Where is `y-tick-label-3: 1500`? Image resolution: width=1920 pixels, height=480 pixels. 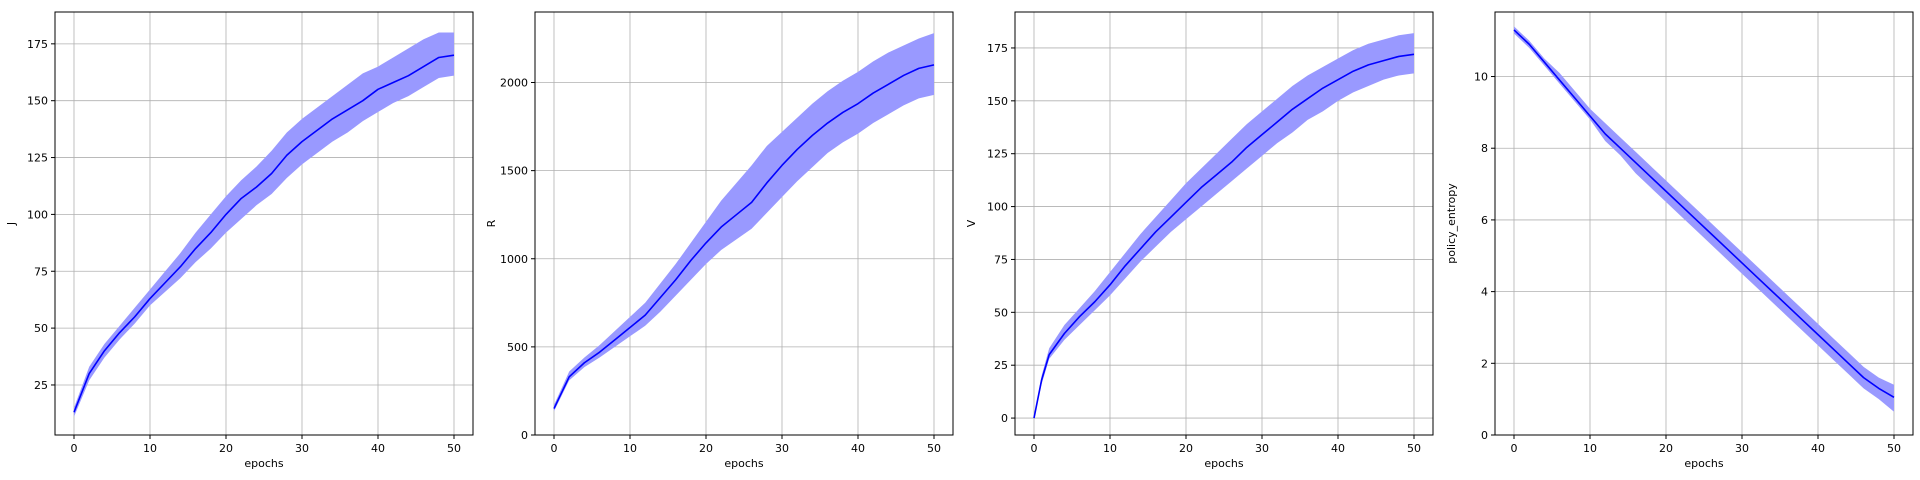
y-tick-label-3: 1500 is located at coordinates (514, 171).